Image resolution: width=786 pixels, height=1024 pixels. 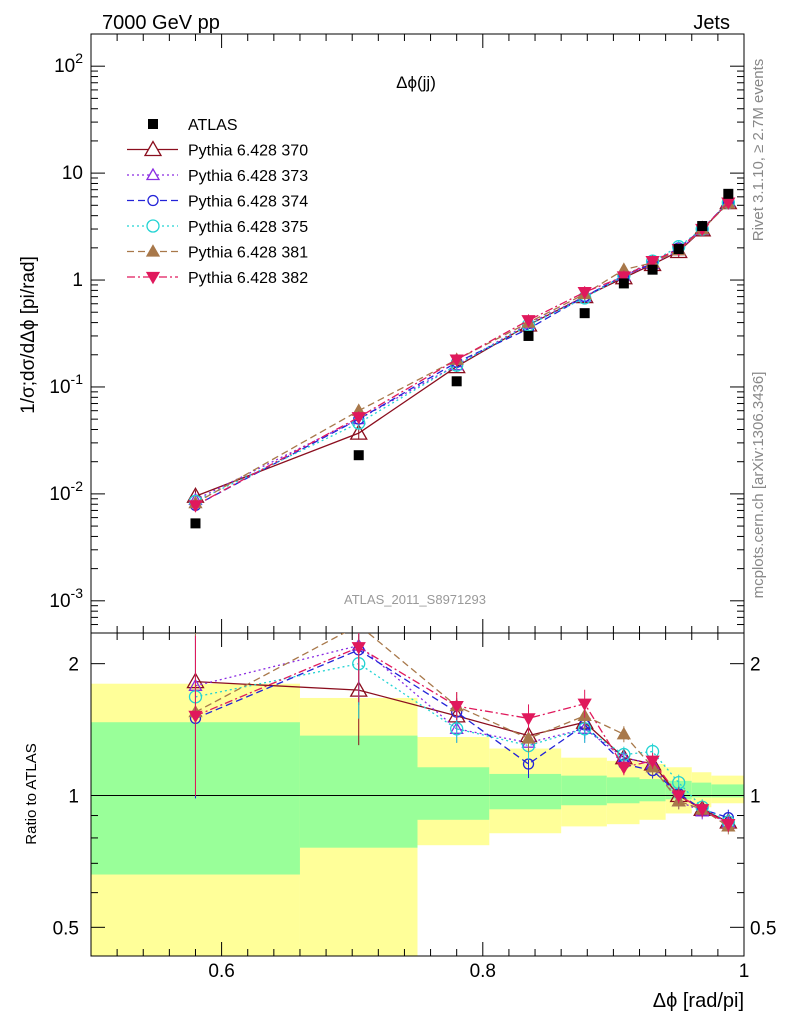 I want to click on main-y-axis-label: 1/σ;dσ/dΔϕ [pi/rad], so click(x=28, y=335).